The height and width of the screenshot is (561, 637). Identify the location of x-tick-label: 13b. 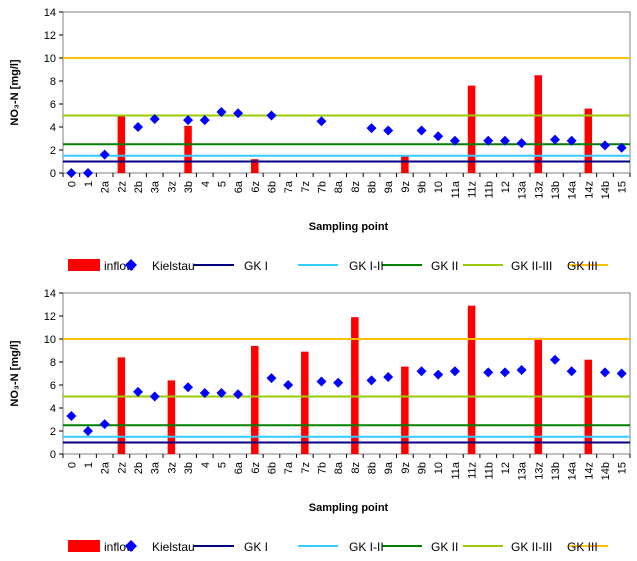
(556, 190).